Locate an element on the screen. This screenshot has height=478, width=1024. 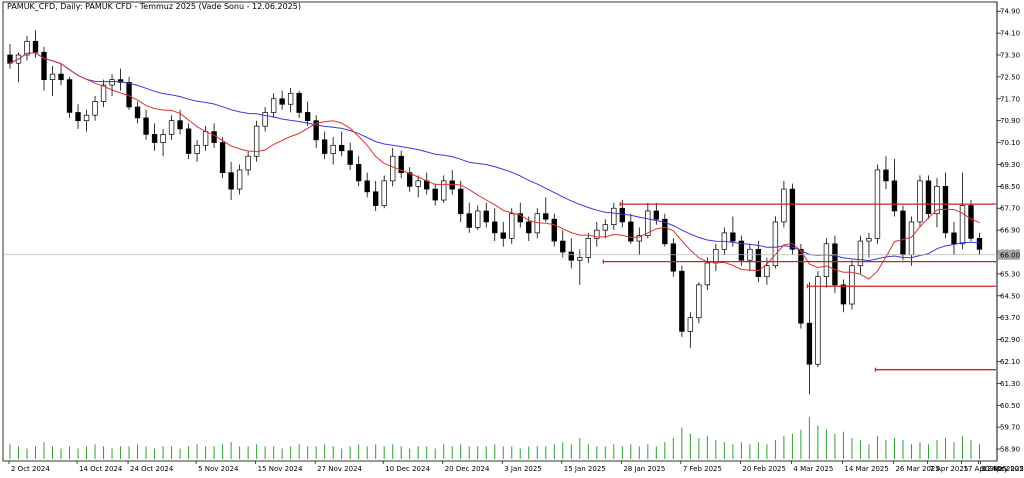
x-tick-label: 14 Oct 2024 is located at coordinates (101, 469).